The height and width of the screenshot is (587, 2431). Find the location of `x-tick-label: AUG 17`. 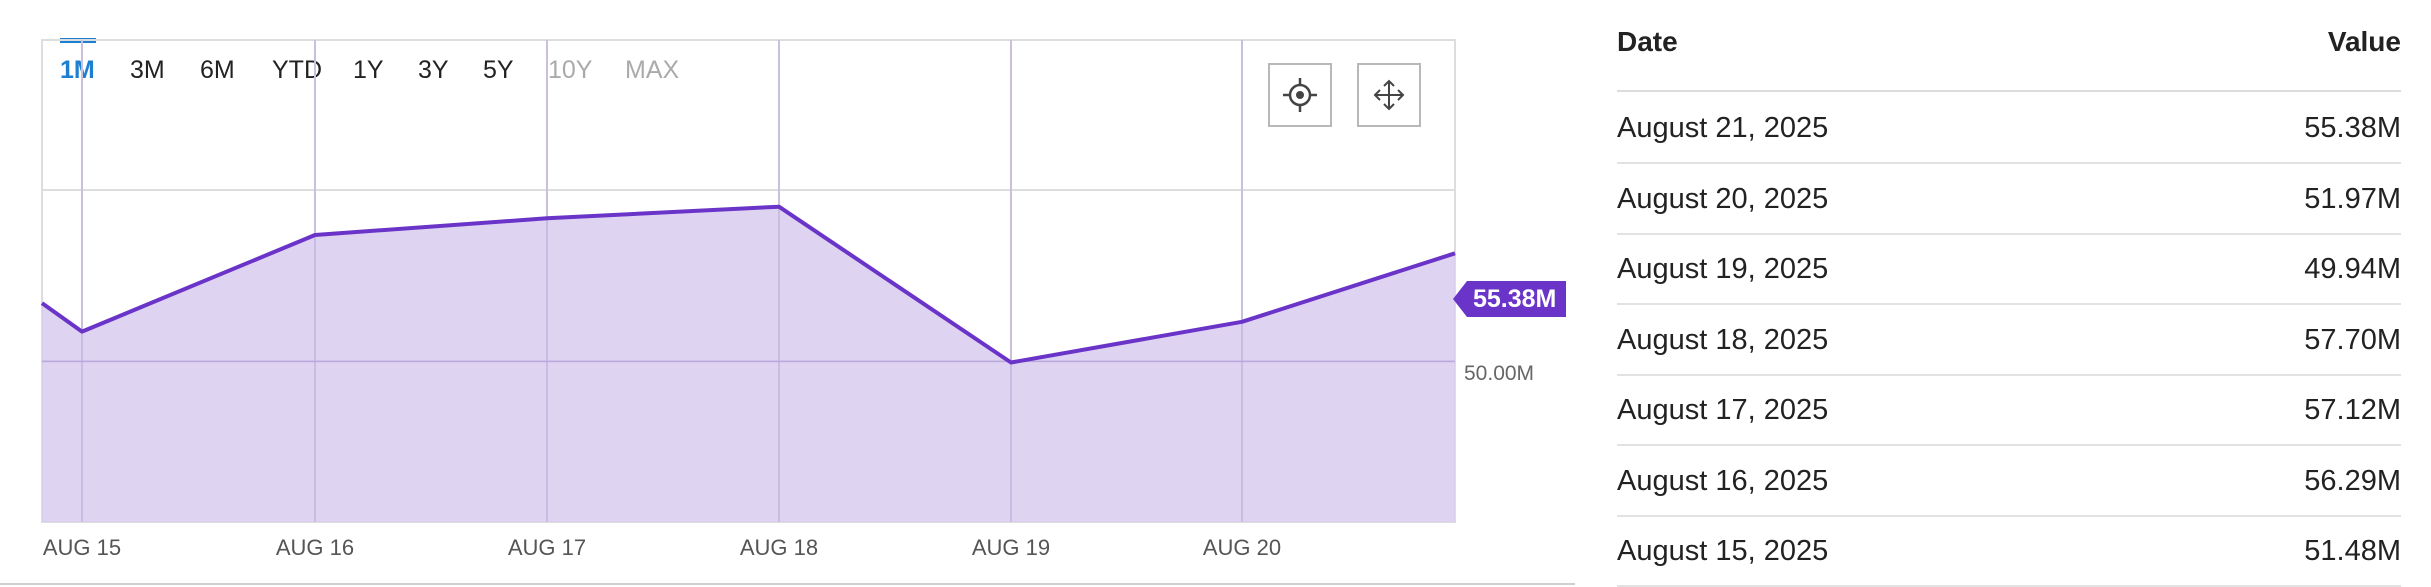

x-tick-label: AUG 17 is located at coordinates (547, 547).